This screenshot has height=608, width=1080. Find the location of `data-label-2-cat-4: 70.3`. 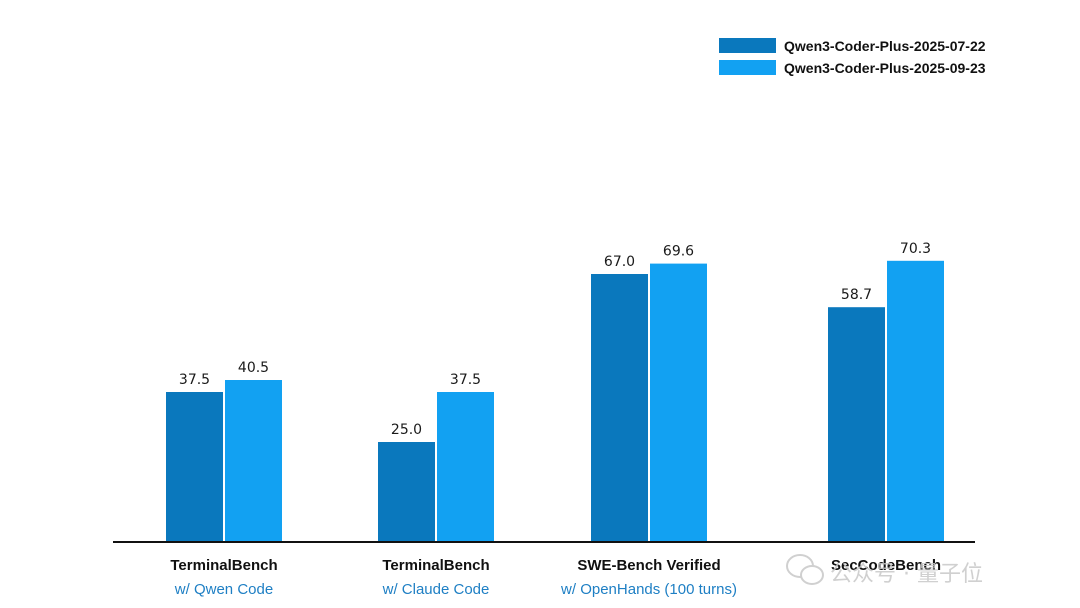

data-label-2-cat-4: 70.3 is located at coordinates (915, 249).